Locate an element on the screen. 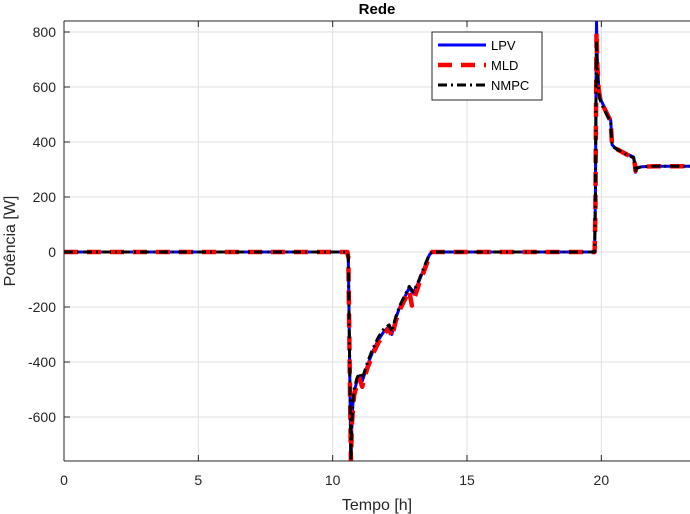 This screenshot has width=690, height=514. y-axis-label: Potência [W] is located at coordinates (10, 241).